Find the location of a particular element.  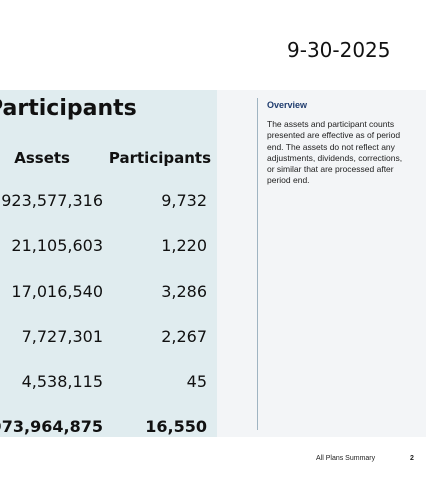

row-2-participants: 1,220 is located at coordinates (184, 245).